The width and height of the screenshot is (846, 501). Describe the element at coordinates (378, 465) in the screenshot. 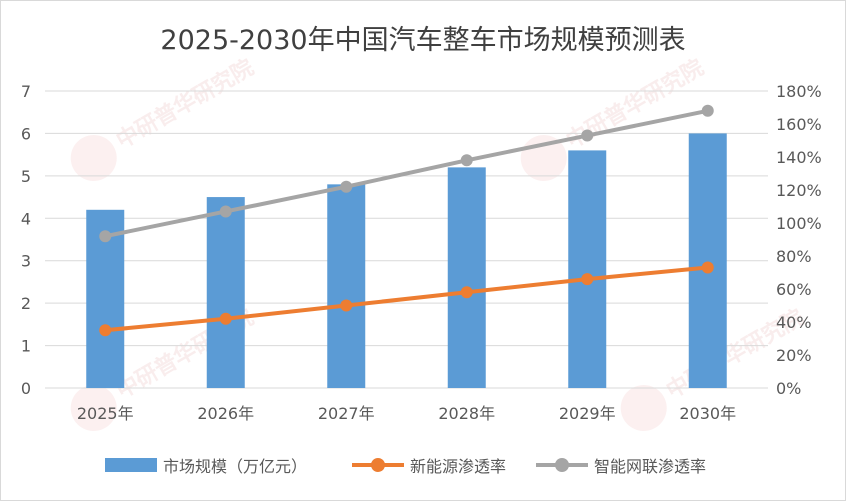

I see `legend-swatch-line1` at that location.